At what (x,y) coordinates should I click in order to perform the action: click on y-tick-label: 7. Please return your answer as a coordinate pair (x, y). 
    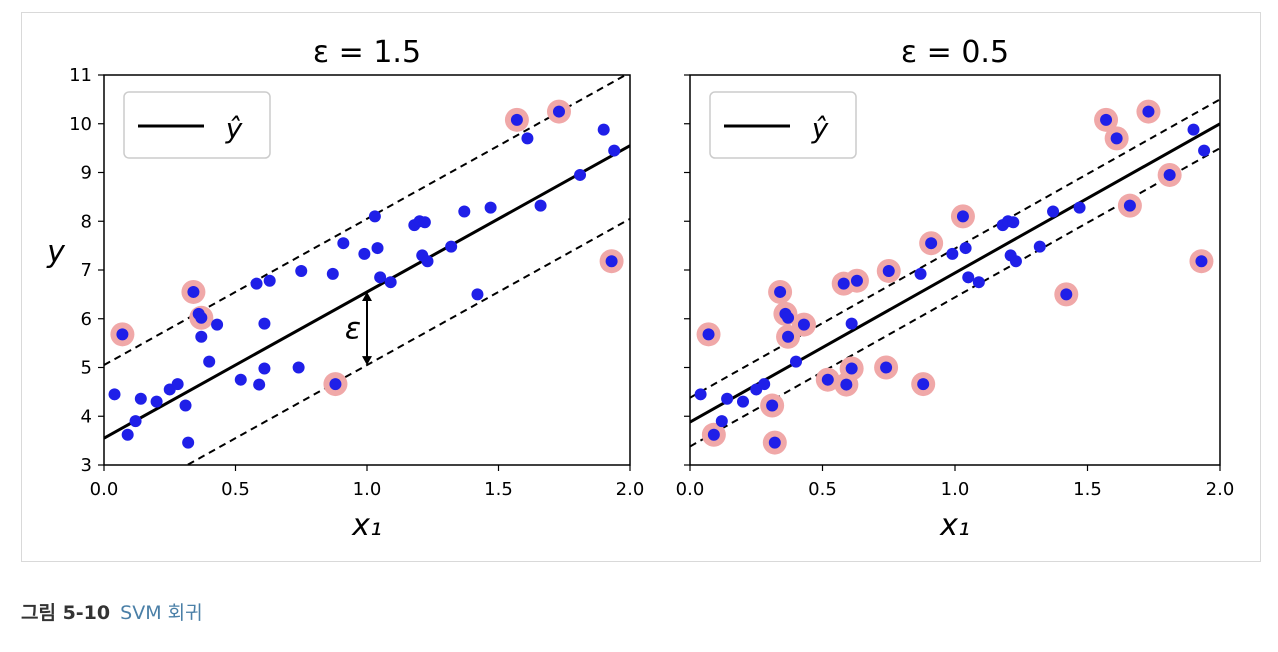
    Looking at the image, I should click on (86, 270).